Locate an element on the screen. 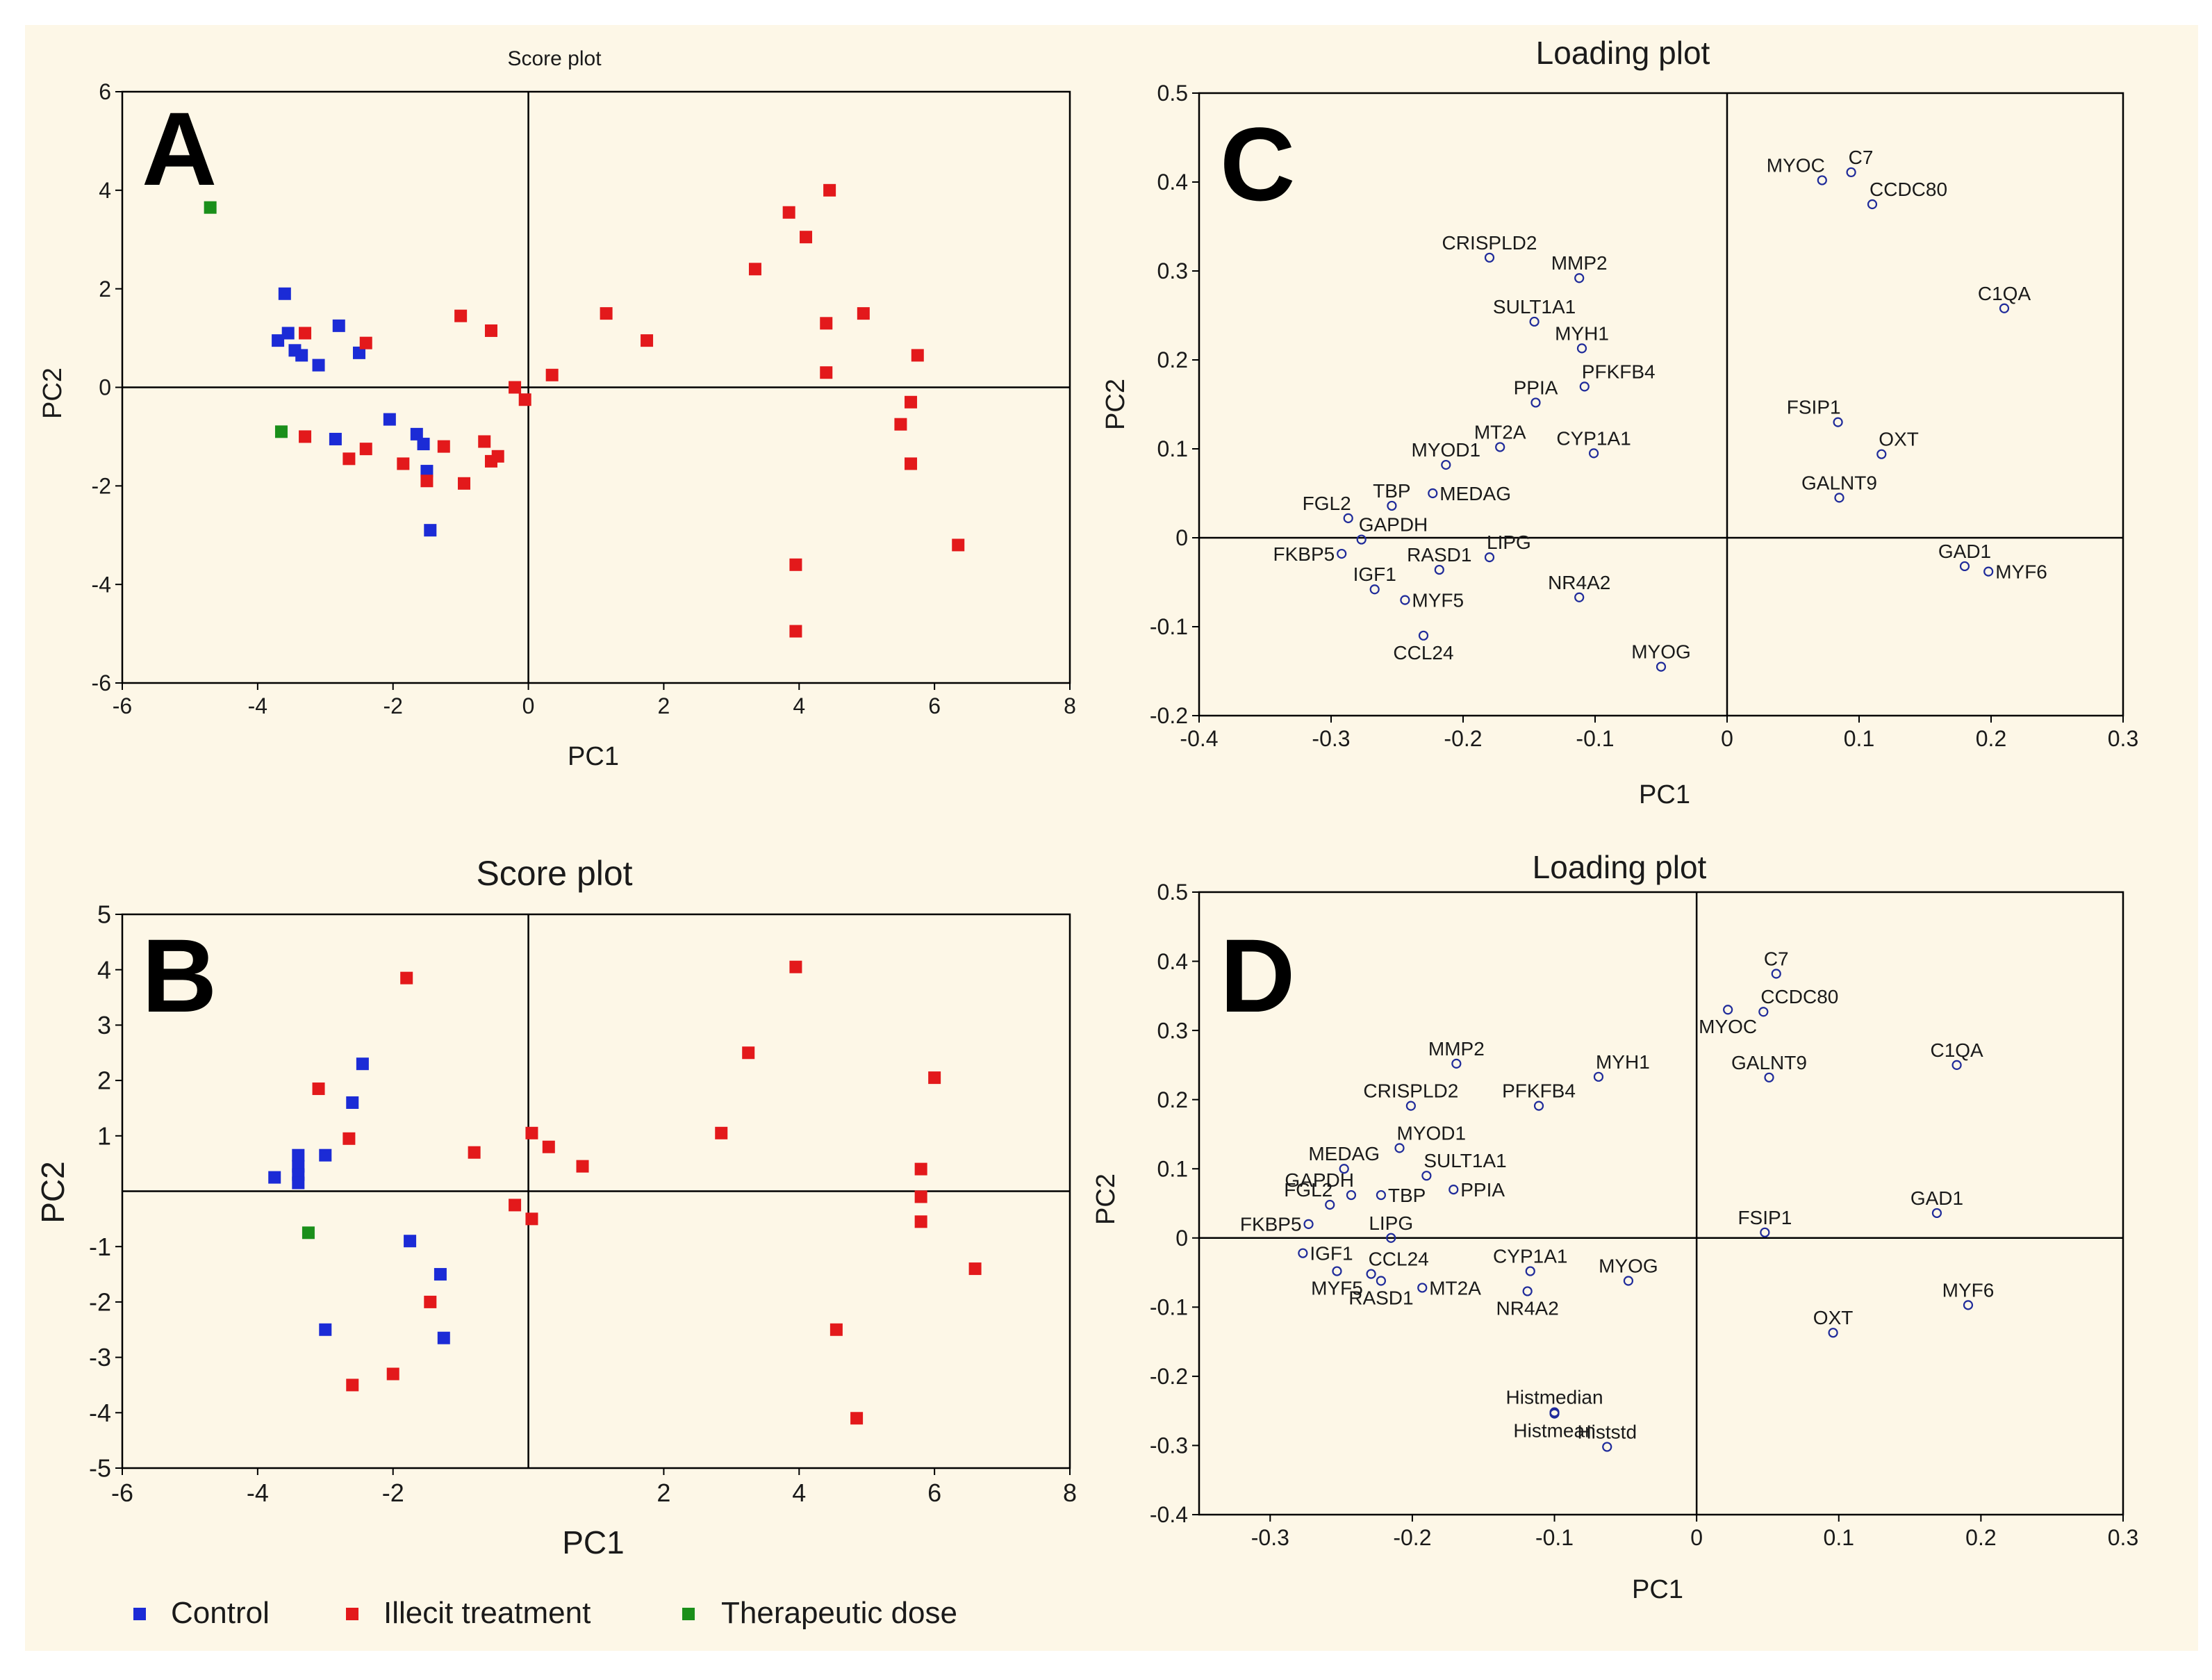 Image resolution: width=2212 pixels, height=1680 pixels. point-label-d: FSIP1 is located at coordinates (1765, 1217).